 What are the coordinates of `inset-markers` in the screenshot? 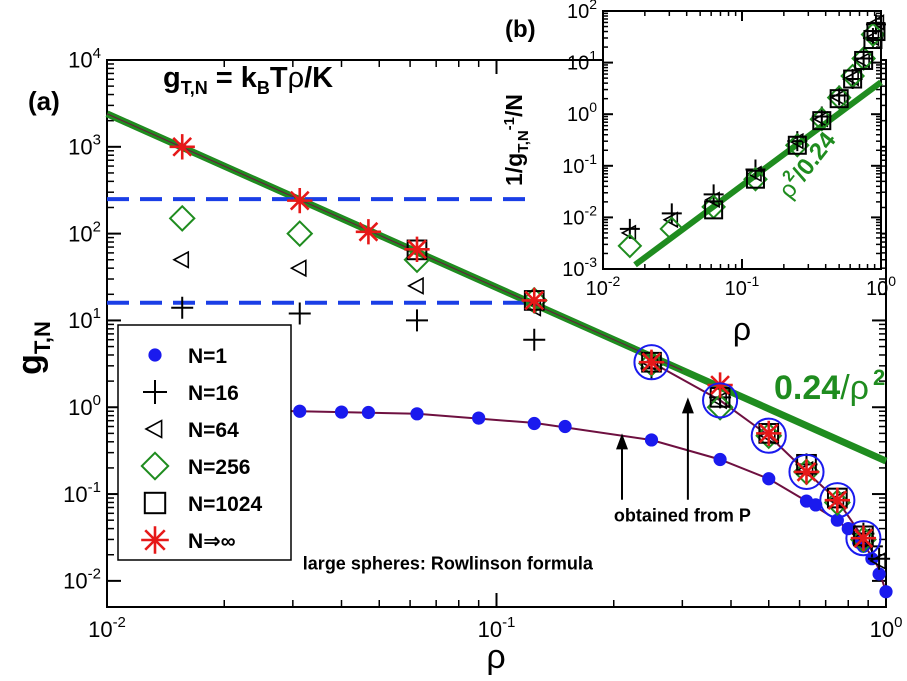 It's located at (751, 136).